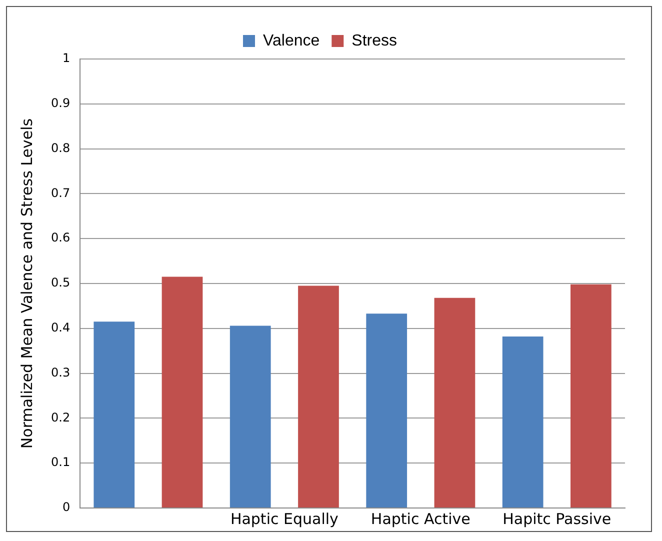 This screenshot has width=662, height=541. Describe the element at coordinates (60, 417) in the screenshot. I see `y-tick-label: 0.2` at that location.